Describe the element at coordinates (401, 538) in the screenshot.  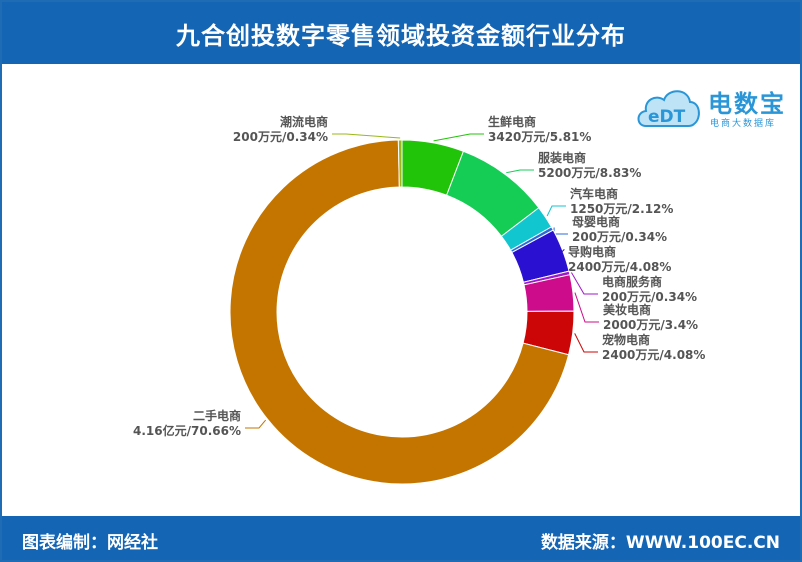
I see `footer-bar: 图表编制：网经社 数据来源：WWW.100EC.CN` at that location.